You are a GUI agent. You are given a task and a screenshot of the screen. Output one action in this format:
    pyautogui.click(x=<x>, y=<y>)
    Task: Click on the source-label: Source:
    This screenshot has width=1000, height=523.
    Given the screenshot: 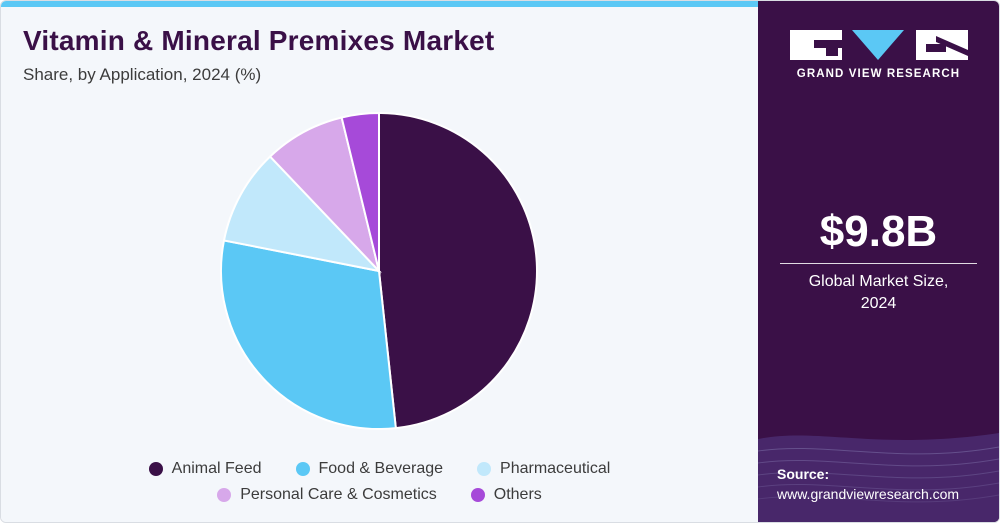 What is the action you would take?
    pyautogui.click(x=803, y=474)
    